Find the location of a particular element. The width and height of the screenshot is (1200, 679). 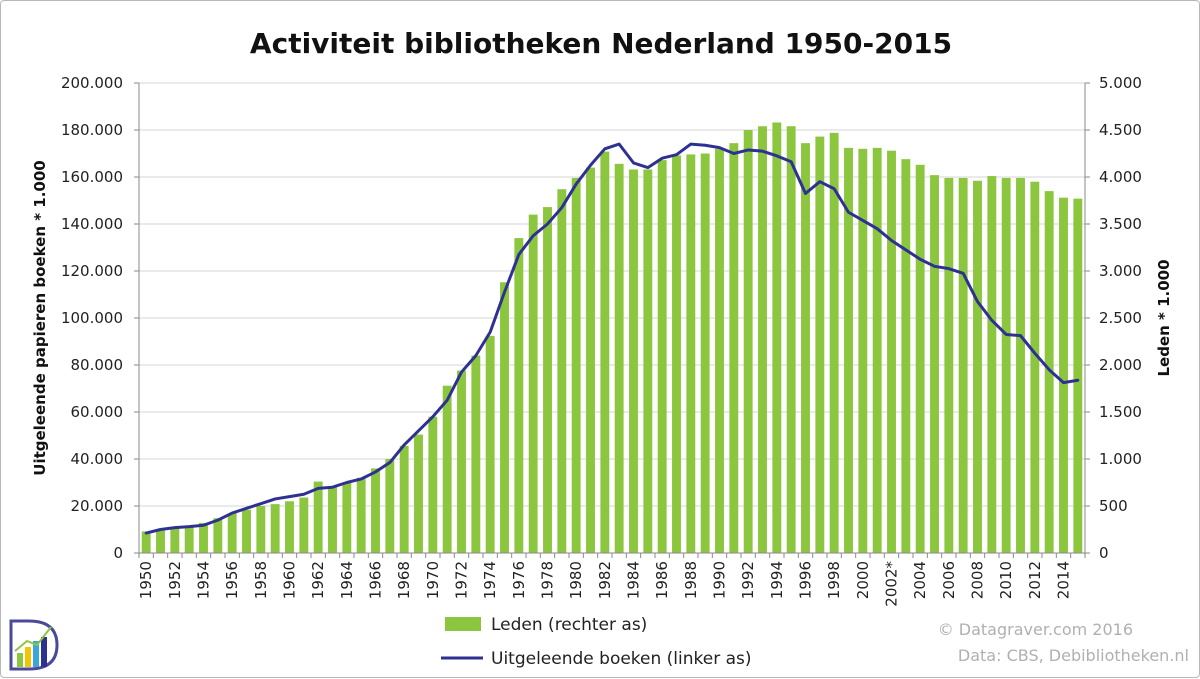

bar-1958 is located at coordinates (261, 529).